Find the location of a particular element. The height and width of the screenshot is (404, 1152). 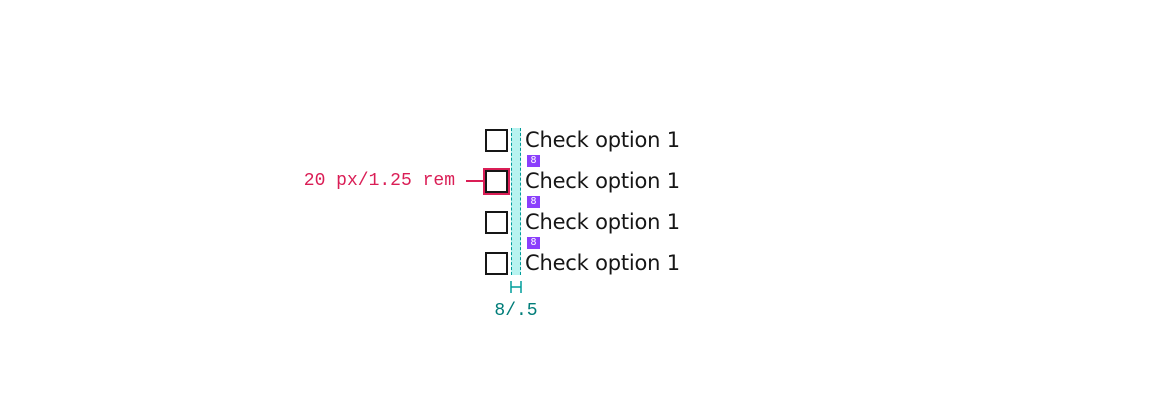

checkbox-label-4: Check option 1 is located at coordinates (602, 263).